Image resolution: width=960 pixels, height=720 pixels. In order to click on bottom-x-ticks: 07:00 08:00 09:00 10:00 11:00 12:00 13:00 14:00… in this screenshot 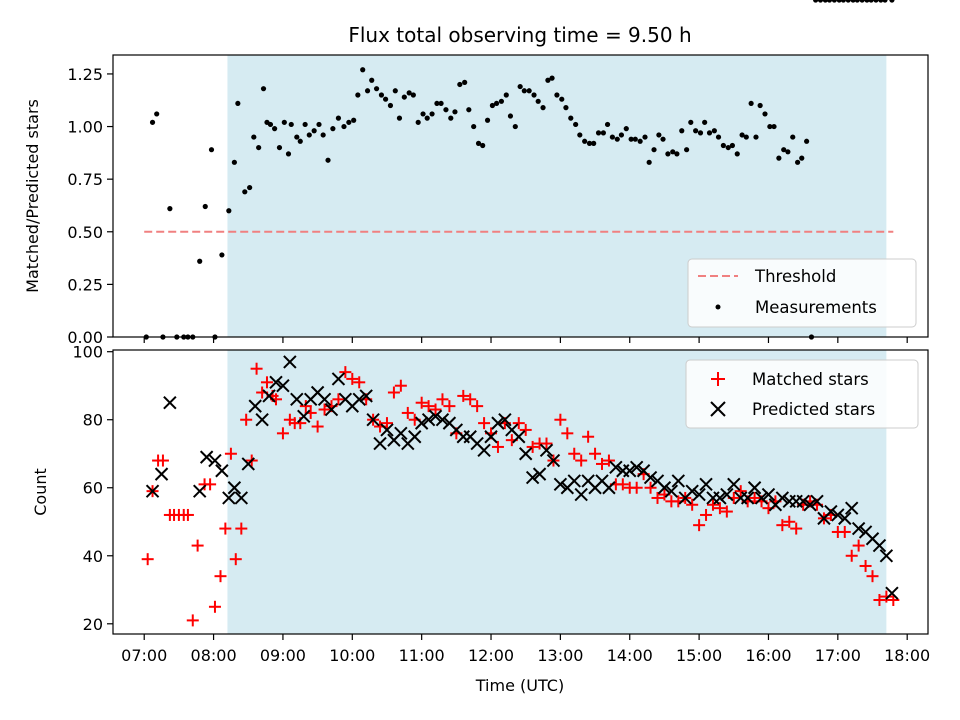, I will do `click(525, 649)`.